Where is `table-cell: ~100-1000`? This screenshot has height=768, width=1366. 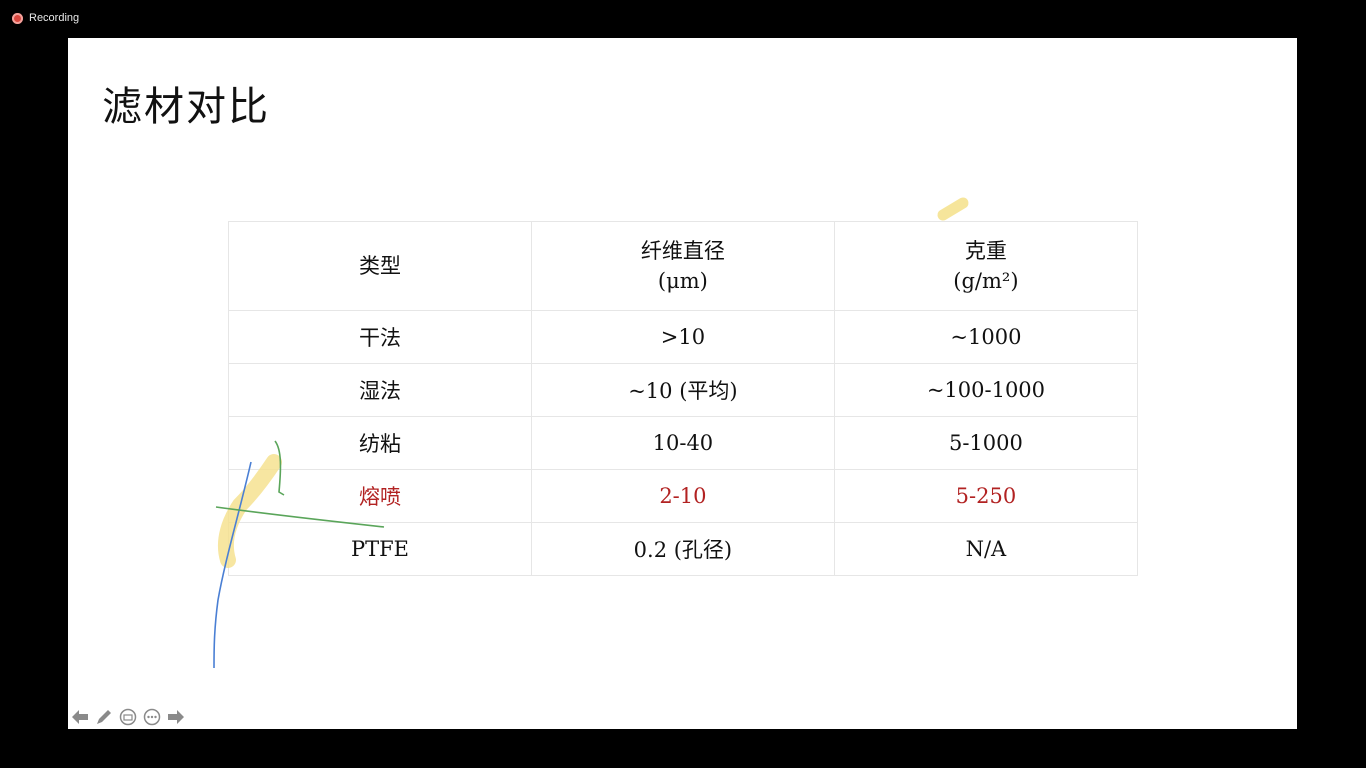
table-cell: ~100-1000 is located at coordinates (986, 390).